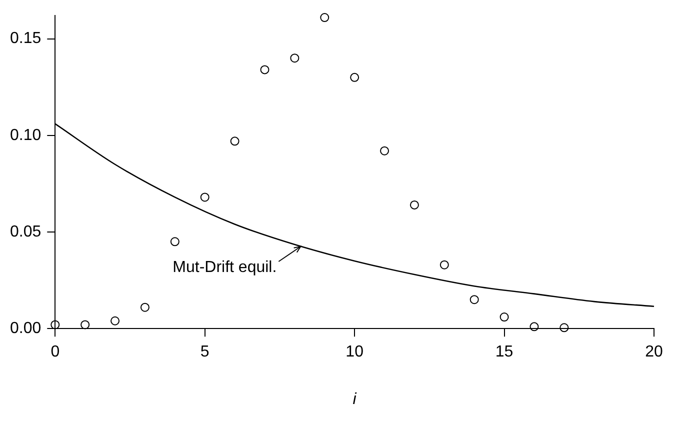 The height and width of the screenshot is (421, 678). What do you see at coordinates (26, 135) in the screenshot?
I see `y-tick-label: 0.10` at bounding box center [26, 135].